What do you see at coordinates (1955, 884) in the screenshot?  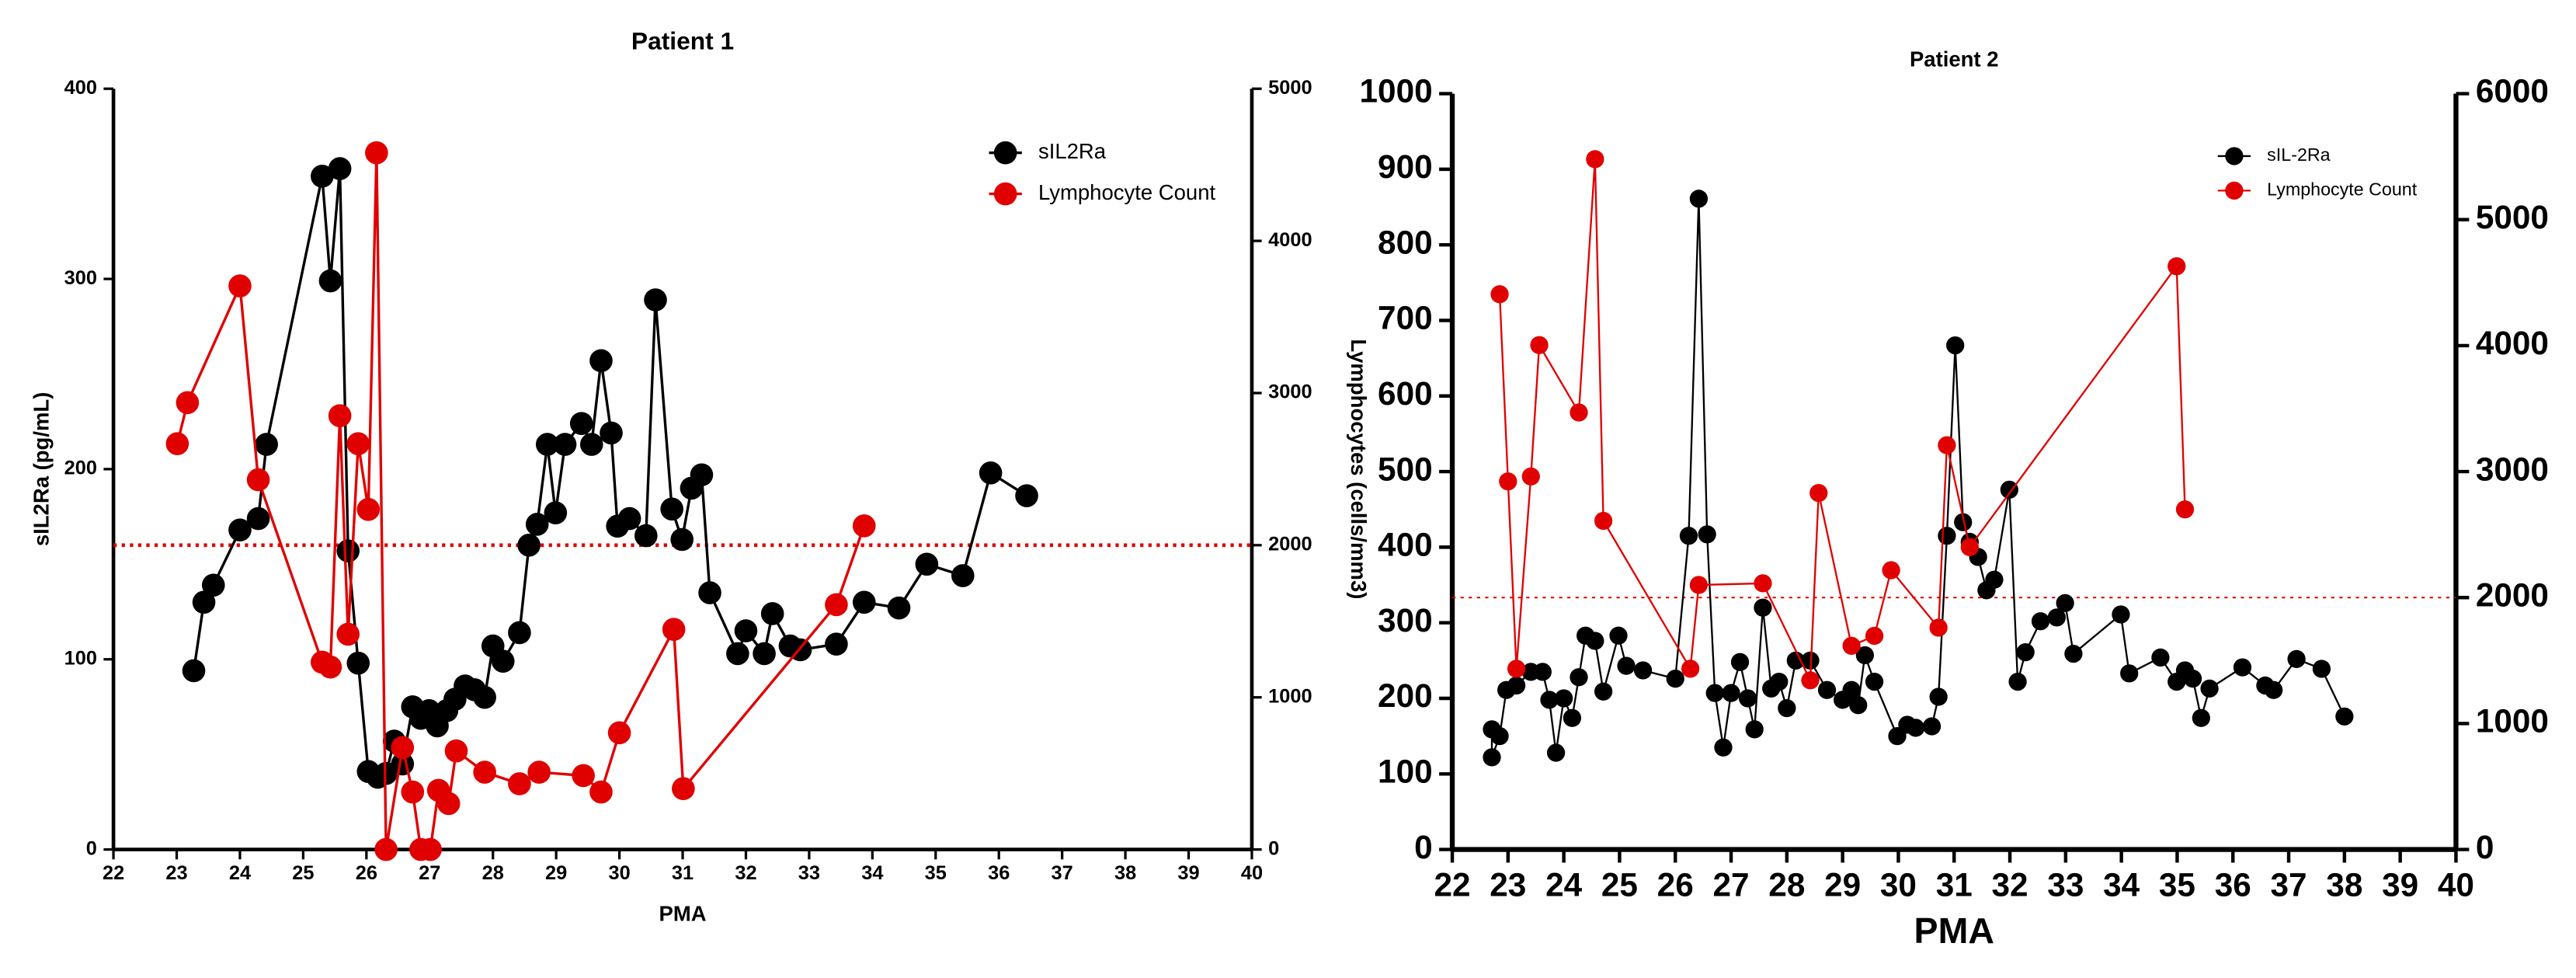 I see `x-tick-label: 31` at bounding box center [1955, 884].